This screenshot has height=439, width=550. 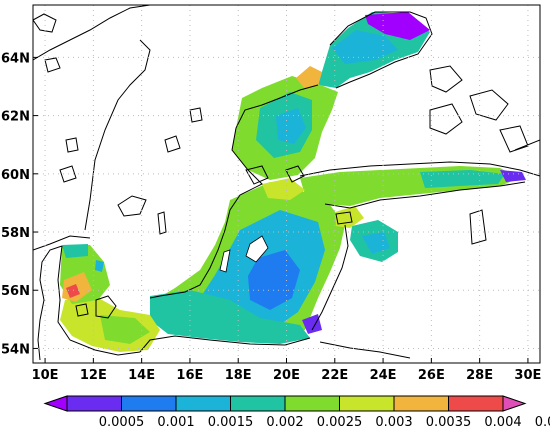 I want to click on colorbar-bin-low, so click(x=55, y=403).